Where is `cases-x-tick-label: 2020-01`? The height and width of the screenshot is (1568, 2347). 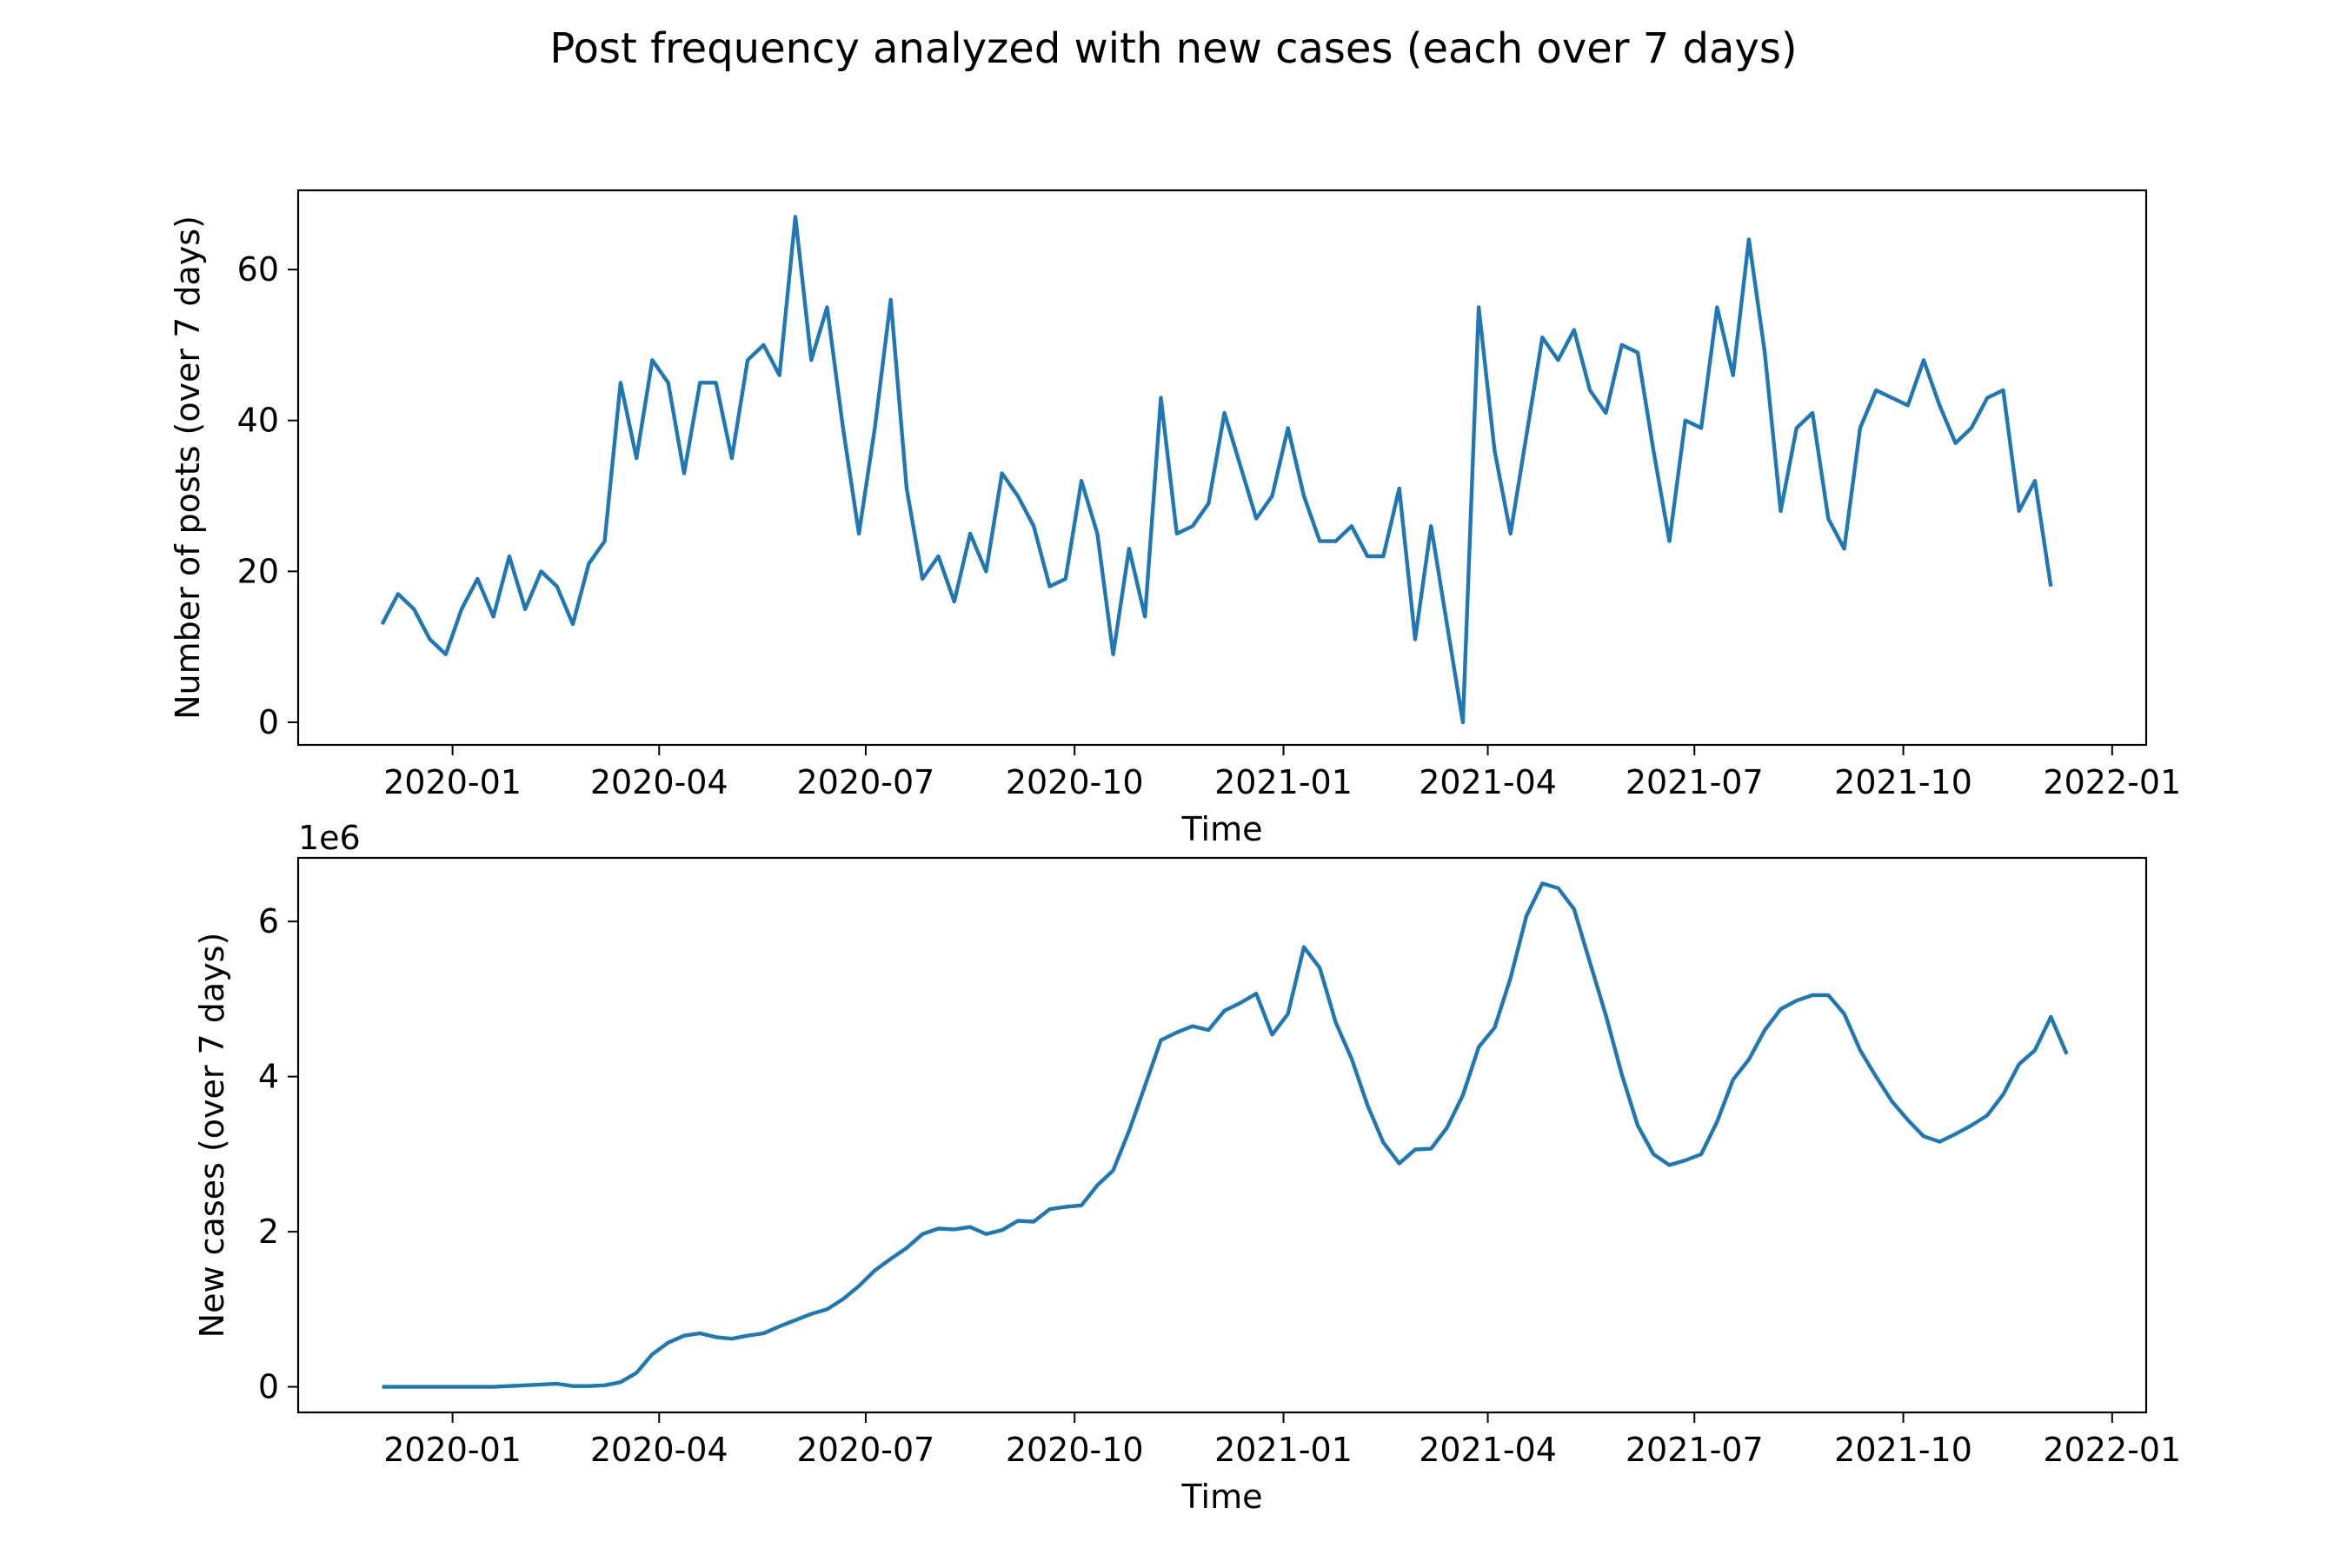
cases-x-tick-label: 2020-01 is located at coordinates (453, 1450).